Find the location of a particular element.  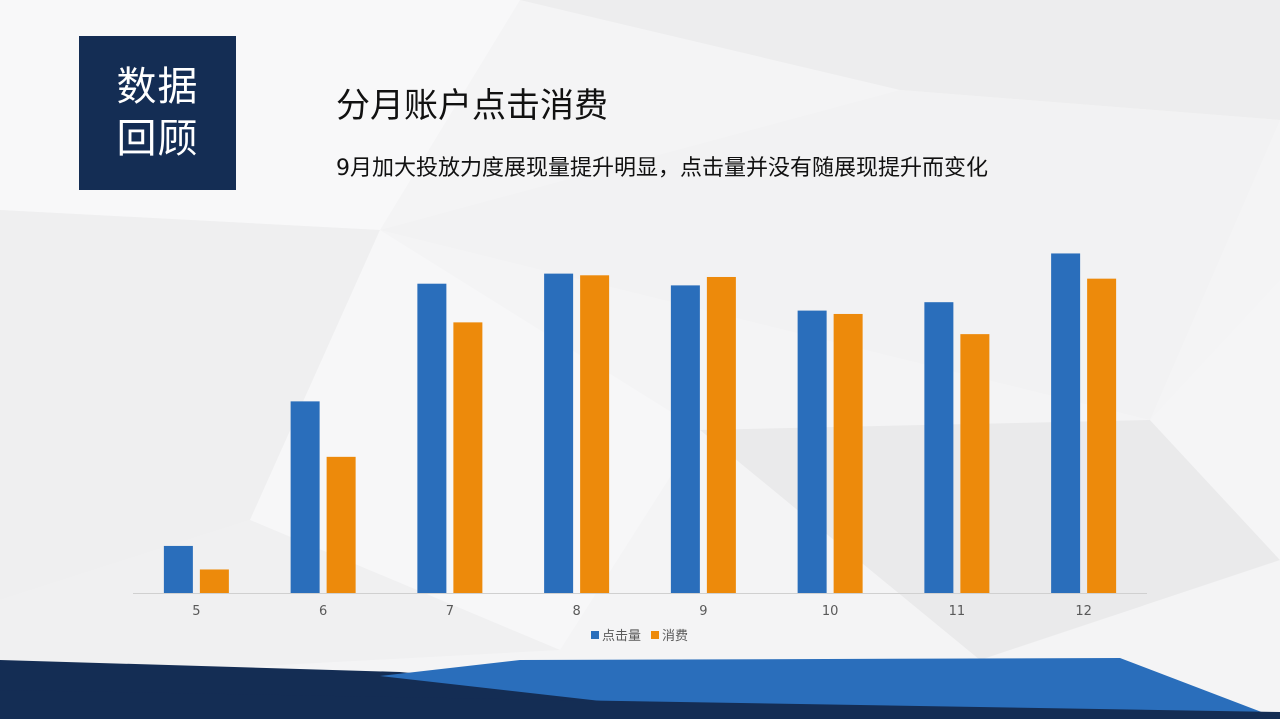

section-badge: 数据 回顾 is located at coordinates (157, 113).